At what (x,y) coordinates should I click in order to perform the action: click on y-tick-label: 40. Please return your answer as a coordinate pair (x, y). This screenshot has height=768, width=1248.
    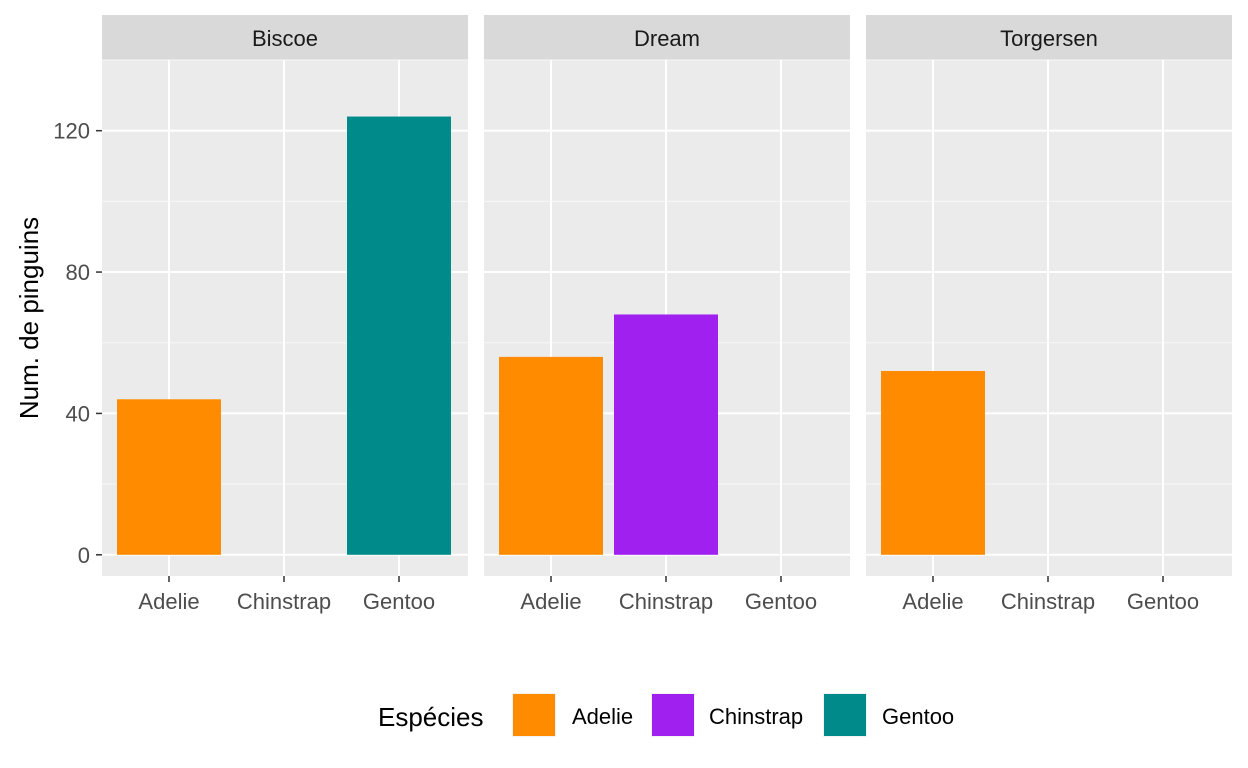
    Looking at the image, I should click on (78, 413).